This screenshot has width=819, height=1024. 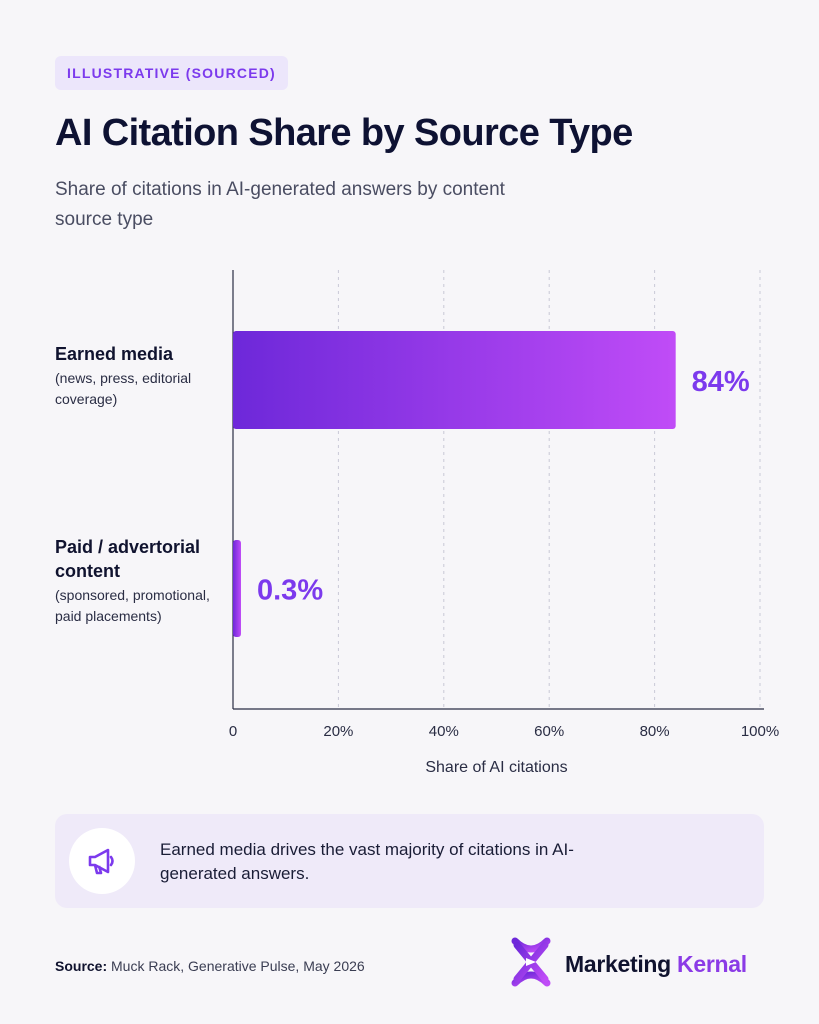 What do you see at coordinates (233, 731) in the screenshot?
I see `x-tick-label: 0` at bounding box center [233, 731].